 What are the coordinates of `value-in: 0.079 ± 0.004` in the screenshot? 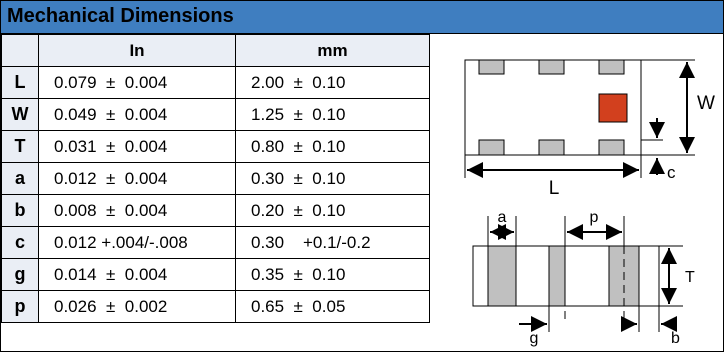 It's located at (137, 82).